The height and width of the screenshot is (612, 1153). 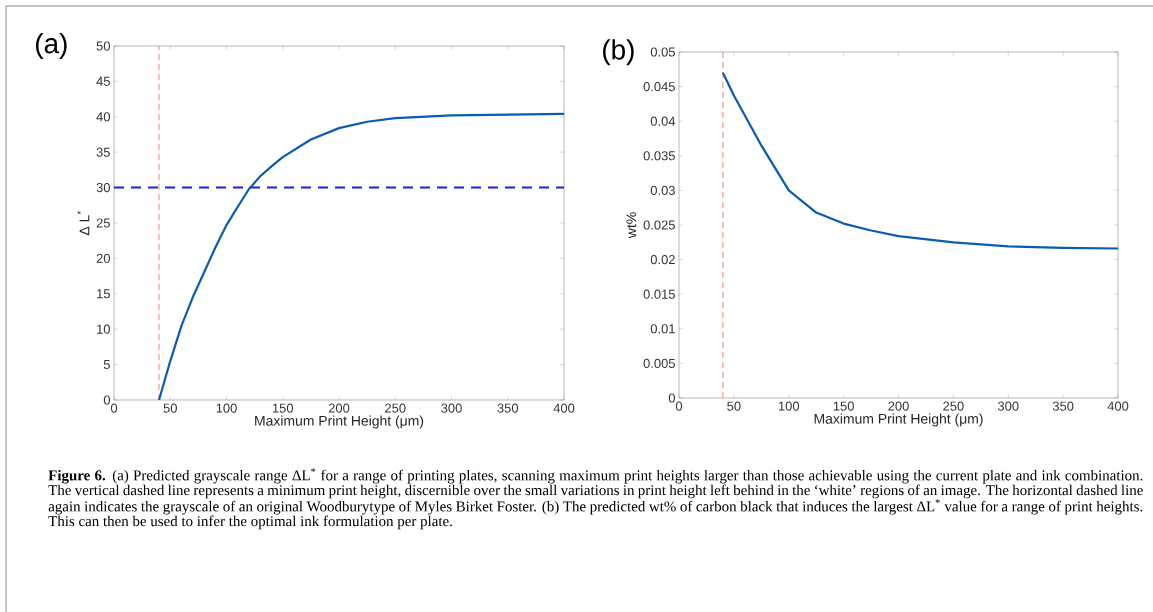 I want to click on y-axis-title: Δ L$^{*}$, so click(x=83, y=223).